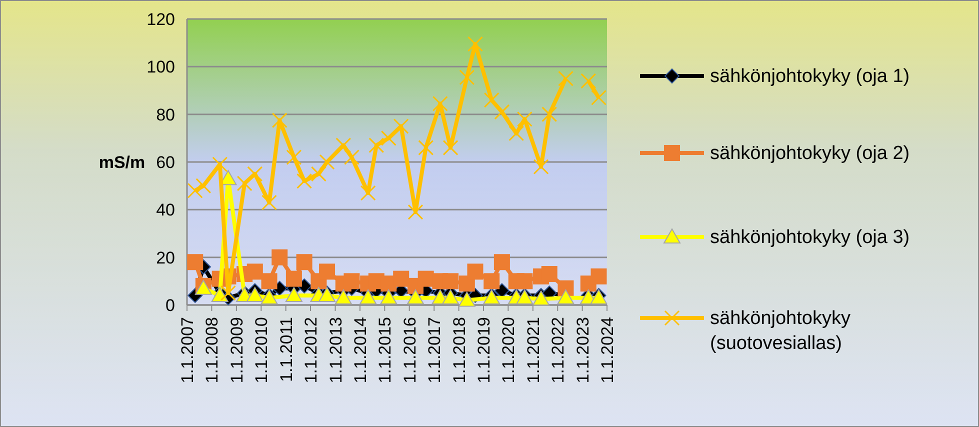  I want to click on x-tick-label: 1.1.2012, so click(311, 350).